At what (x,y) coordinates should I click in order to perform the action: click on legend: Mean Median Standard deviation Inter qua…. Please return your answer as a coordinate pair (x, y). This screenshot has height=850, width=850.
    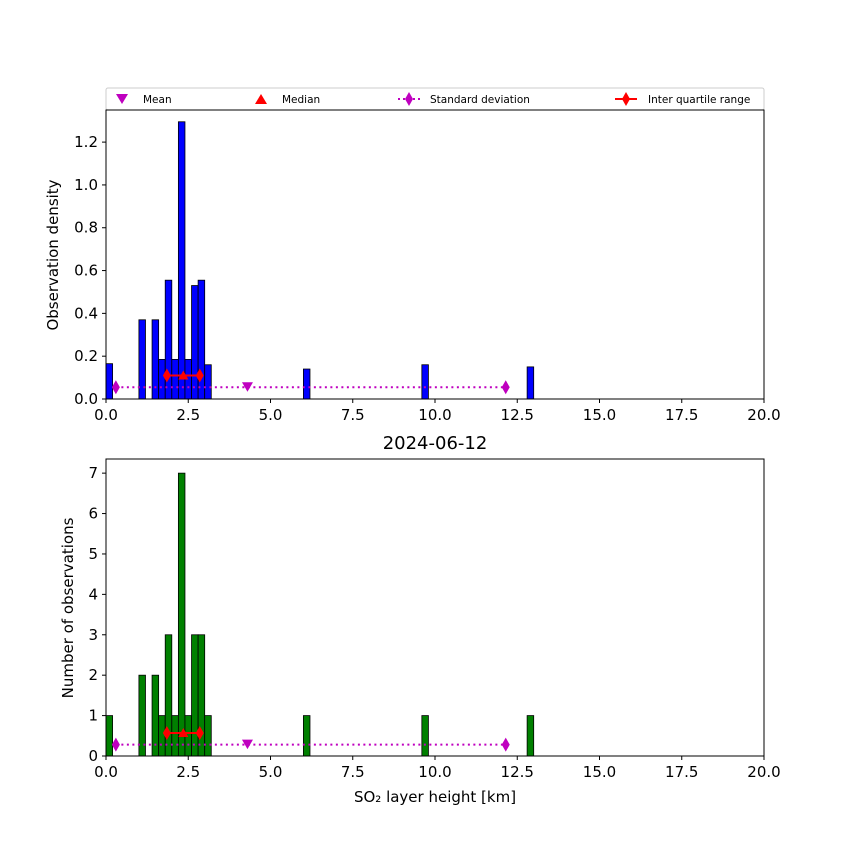
    Looking at the image, I should click on (435, 99).